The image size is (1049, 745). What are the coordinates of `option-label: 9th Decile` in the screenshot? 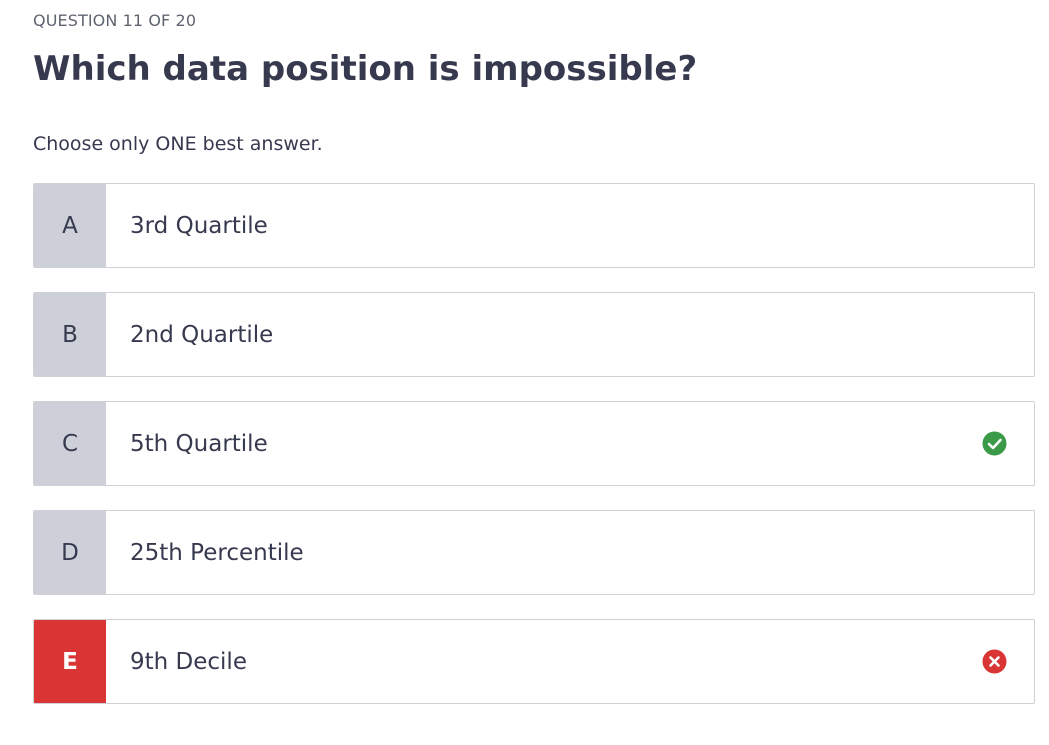 It's located at (188, 661).